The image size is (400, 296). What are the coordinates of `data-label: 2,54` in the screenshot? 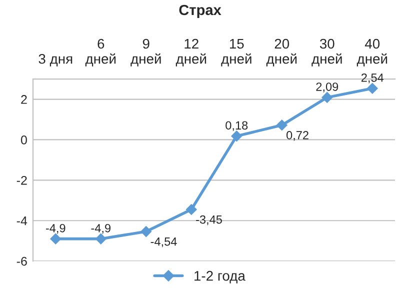 It's located at (372, 78).